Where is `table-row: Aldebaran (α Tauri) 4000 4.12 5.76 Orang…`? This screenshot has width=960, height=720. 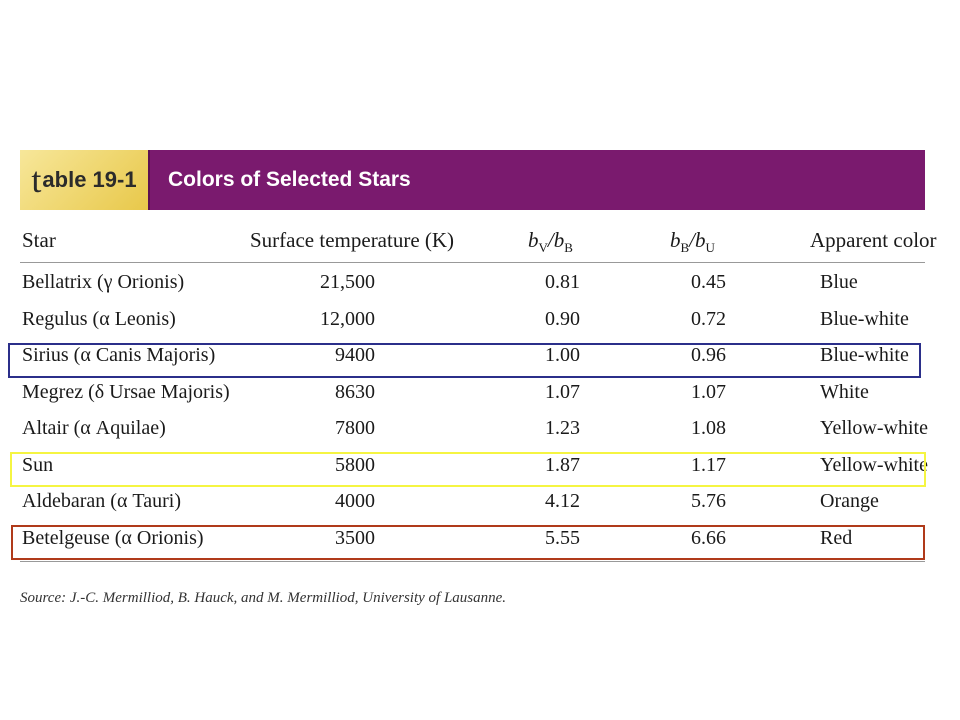 table-row: Aldebaran (α Tauri) 4000 4.12 5.76 Orang… is located at coordinates (472, 500).